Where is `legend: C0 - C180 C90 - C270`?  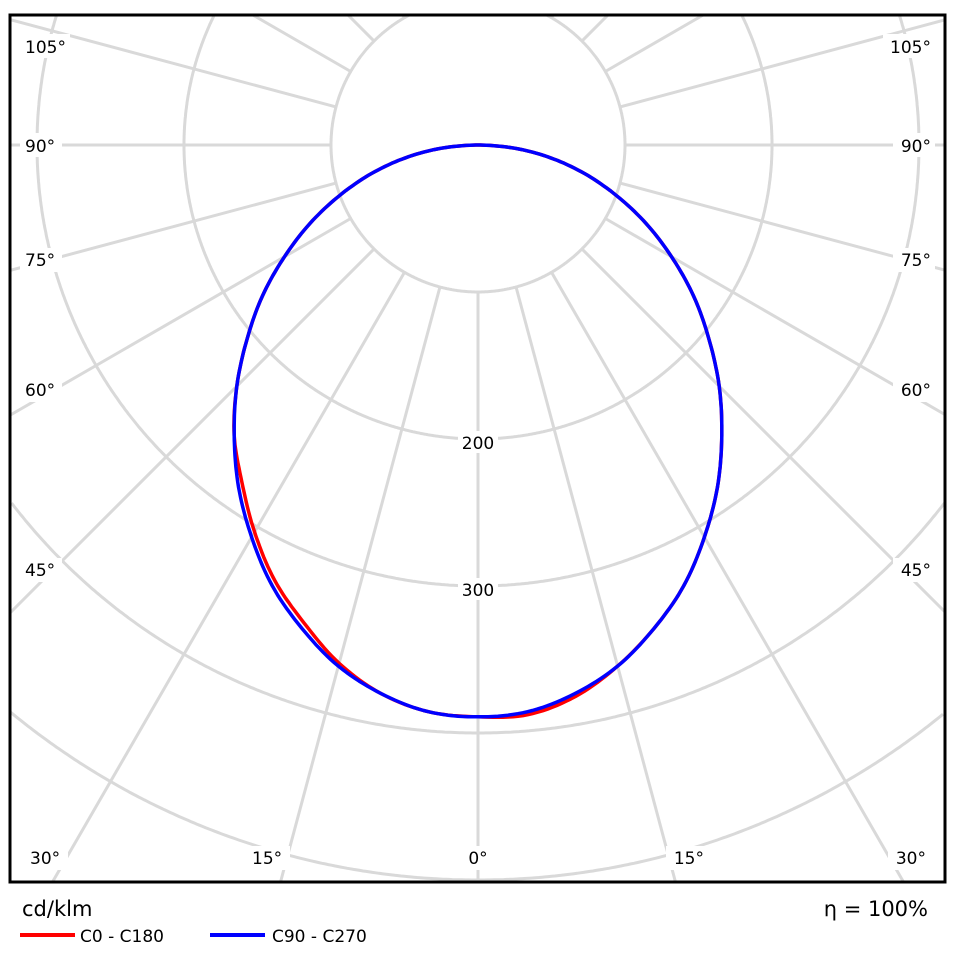
legend: C0 - C180 C90 - C270 is located at coordinates (193, 937).